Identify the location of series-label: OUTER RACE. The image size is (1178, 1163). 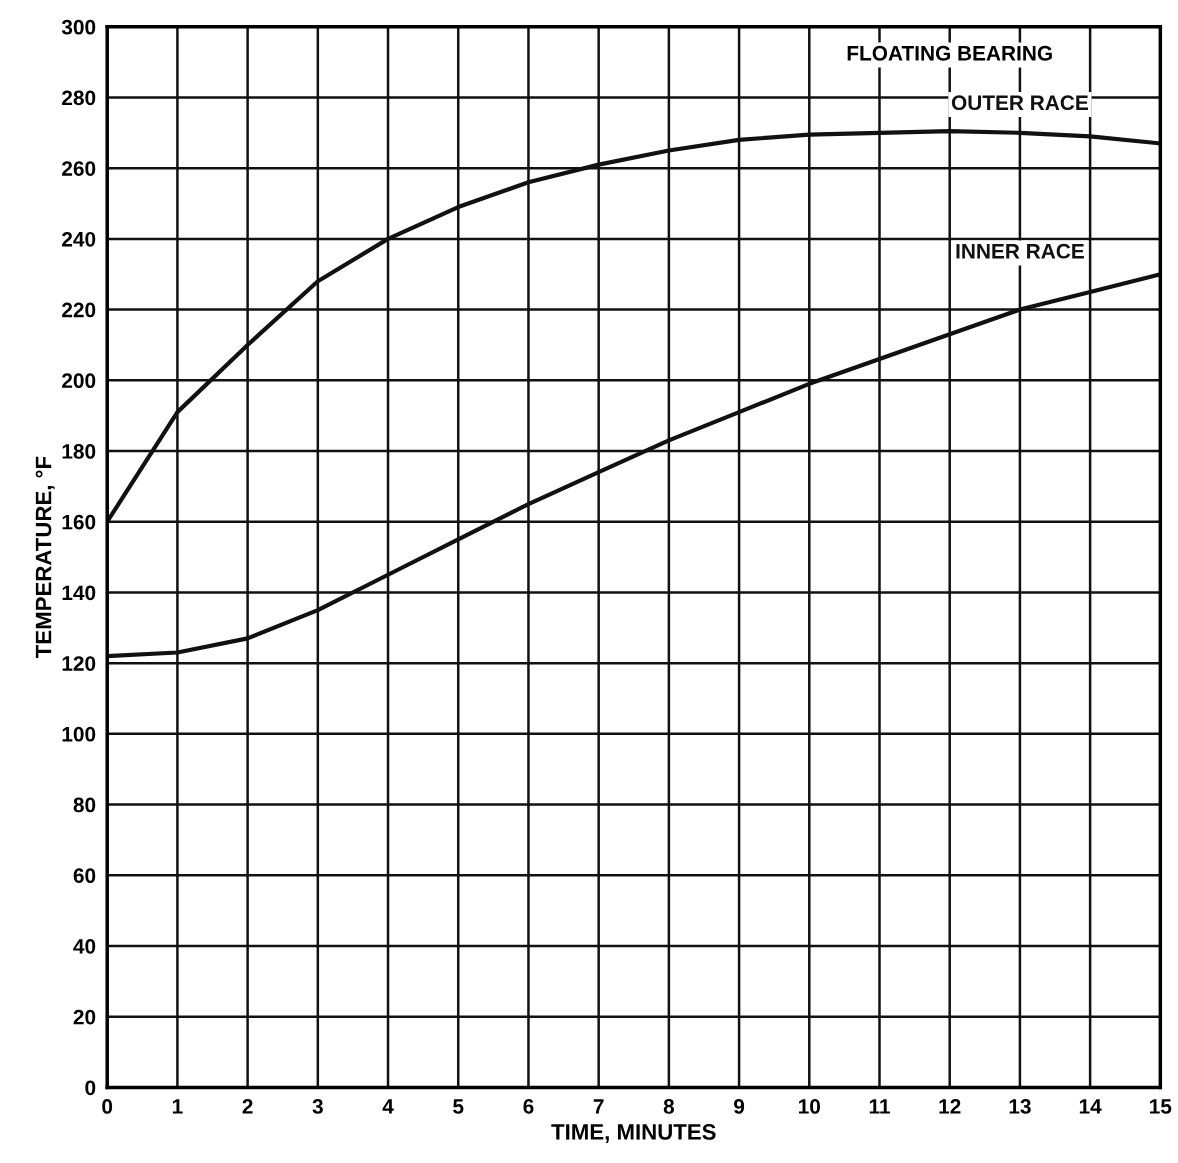
(1019, 103).